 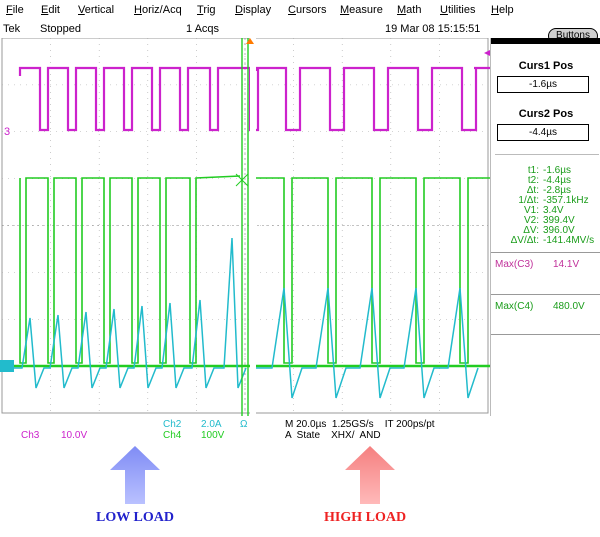 What do you see at coordinates (533, 170) in the screenshot?
I see `measurement-key: t1:` at bounding box center [533, 170].